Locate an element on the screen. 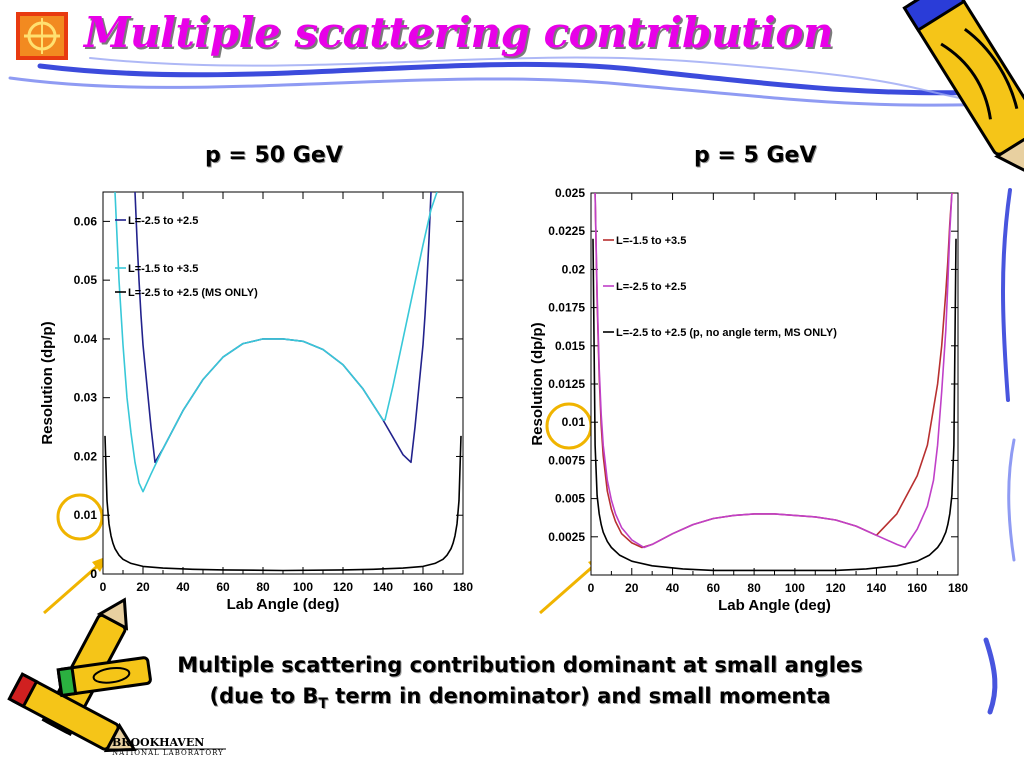 Image resolution: width=1024 pixels, height=768 pixels. y-tick-label: 0.05 is located at coordinates (86, 280).